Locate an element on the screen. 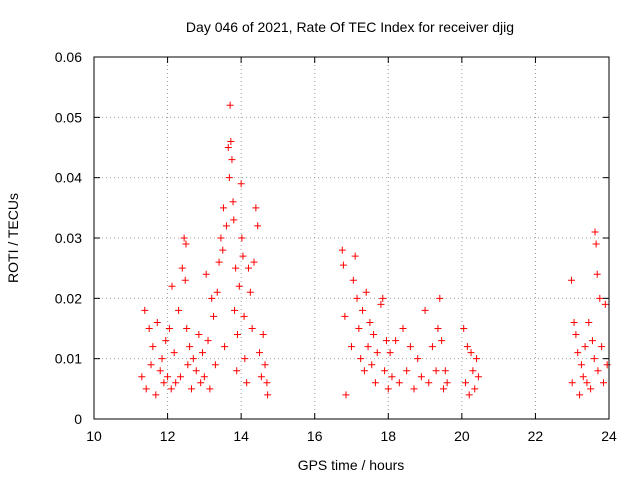 Image resolution: width=640 pixels, height=480 pixels. y-tick-label: 0.05 is located at coordinates (68, 117).